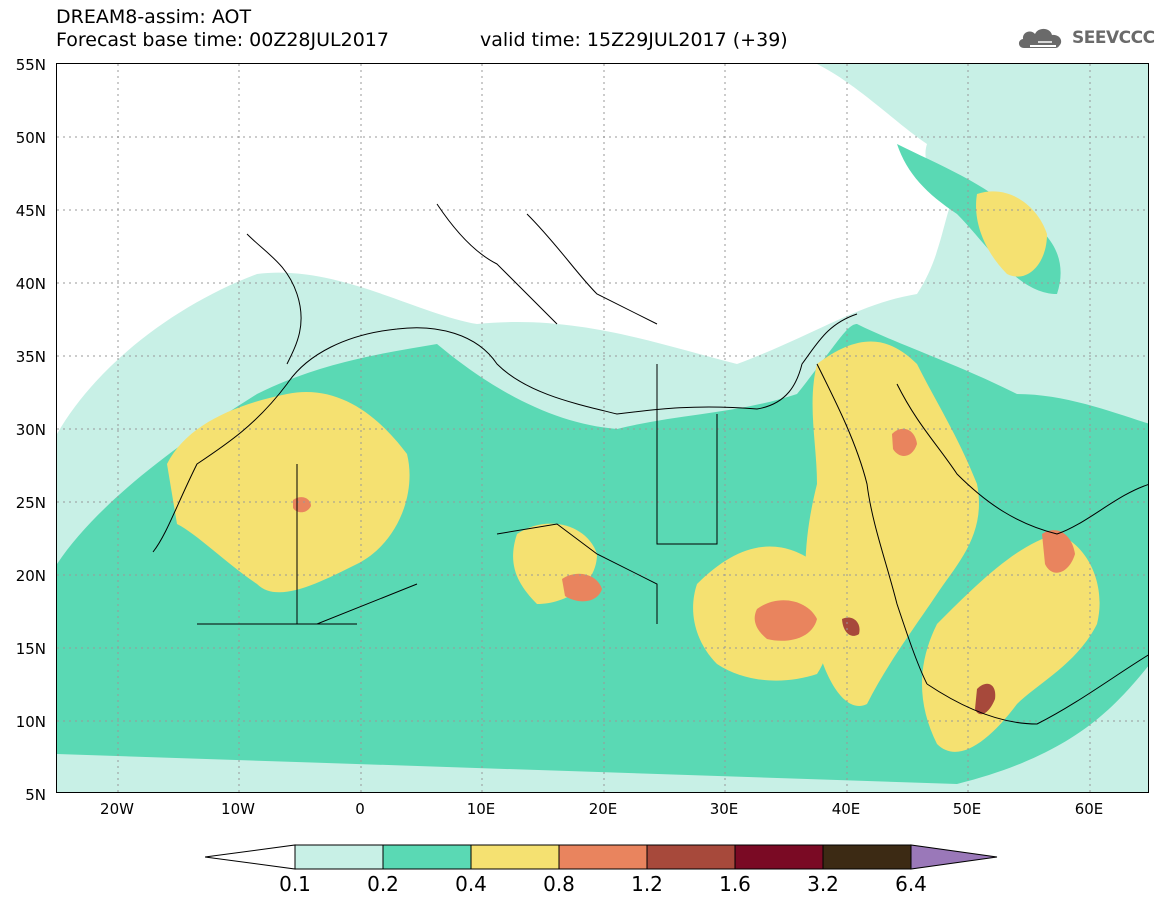 This screenshot has height=905, width=1165. Describe the element at coordinates (823, 884) in the screenshot. I see `colorbar-value: 3.2` at that location.